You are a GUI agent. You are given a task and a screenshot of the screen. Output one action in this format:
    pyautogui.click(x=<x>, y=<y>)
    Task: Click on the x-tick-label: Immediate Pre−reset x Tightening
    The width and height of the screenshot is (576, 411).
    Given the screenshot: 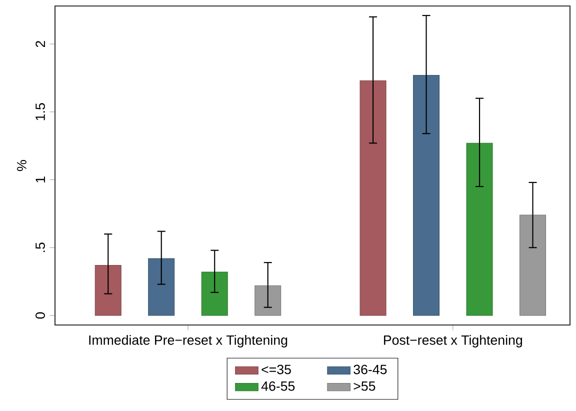 What is the action you would take?
    pyautogui.click(x=188, y=341)
    